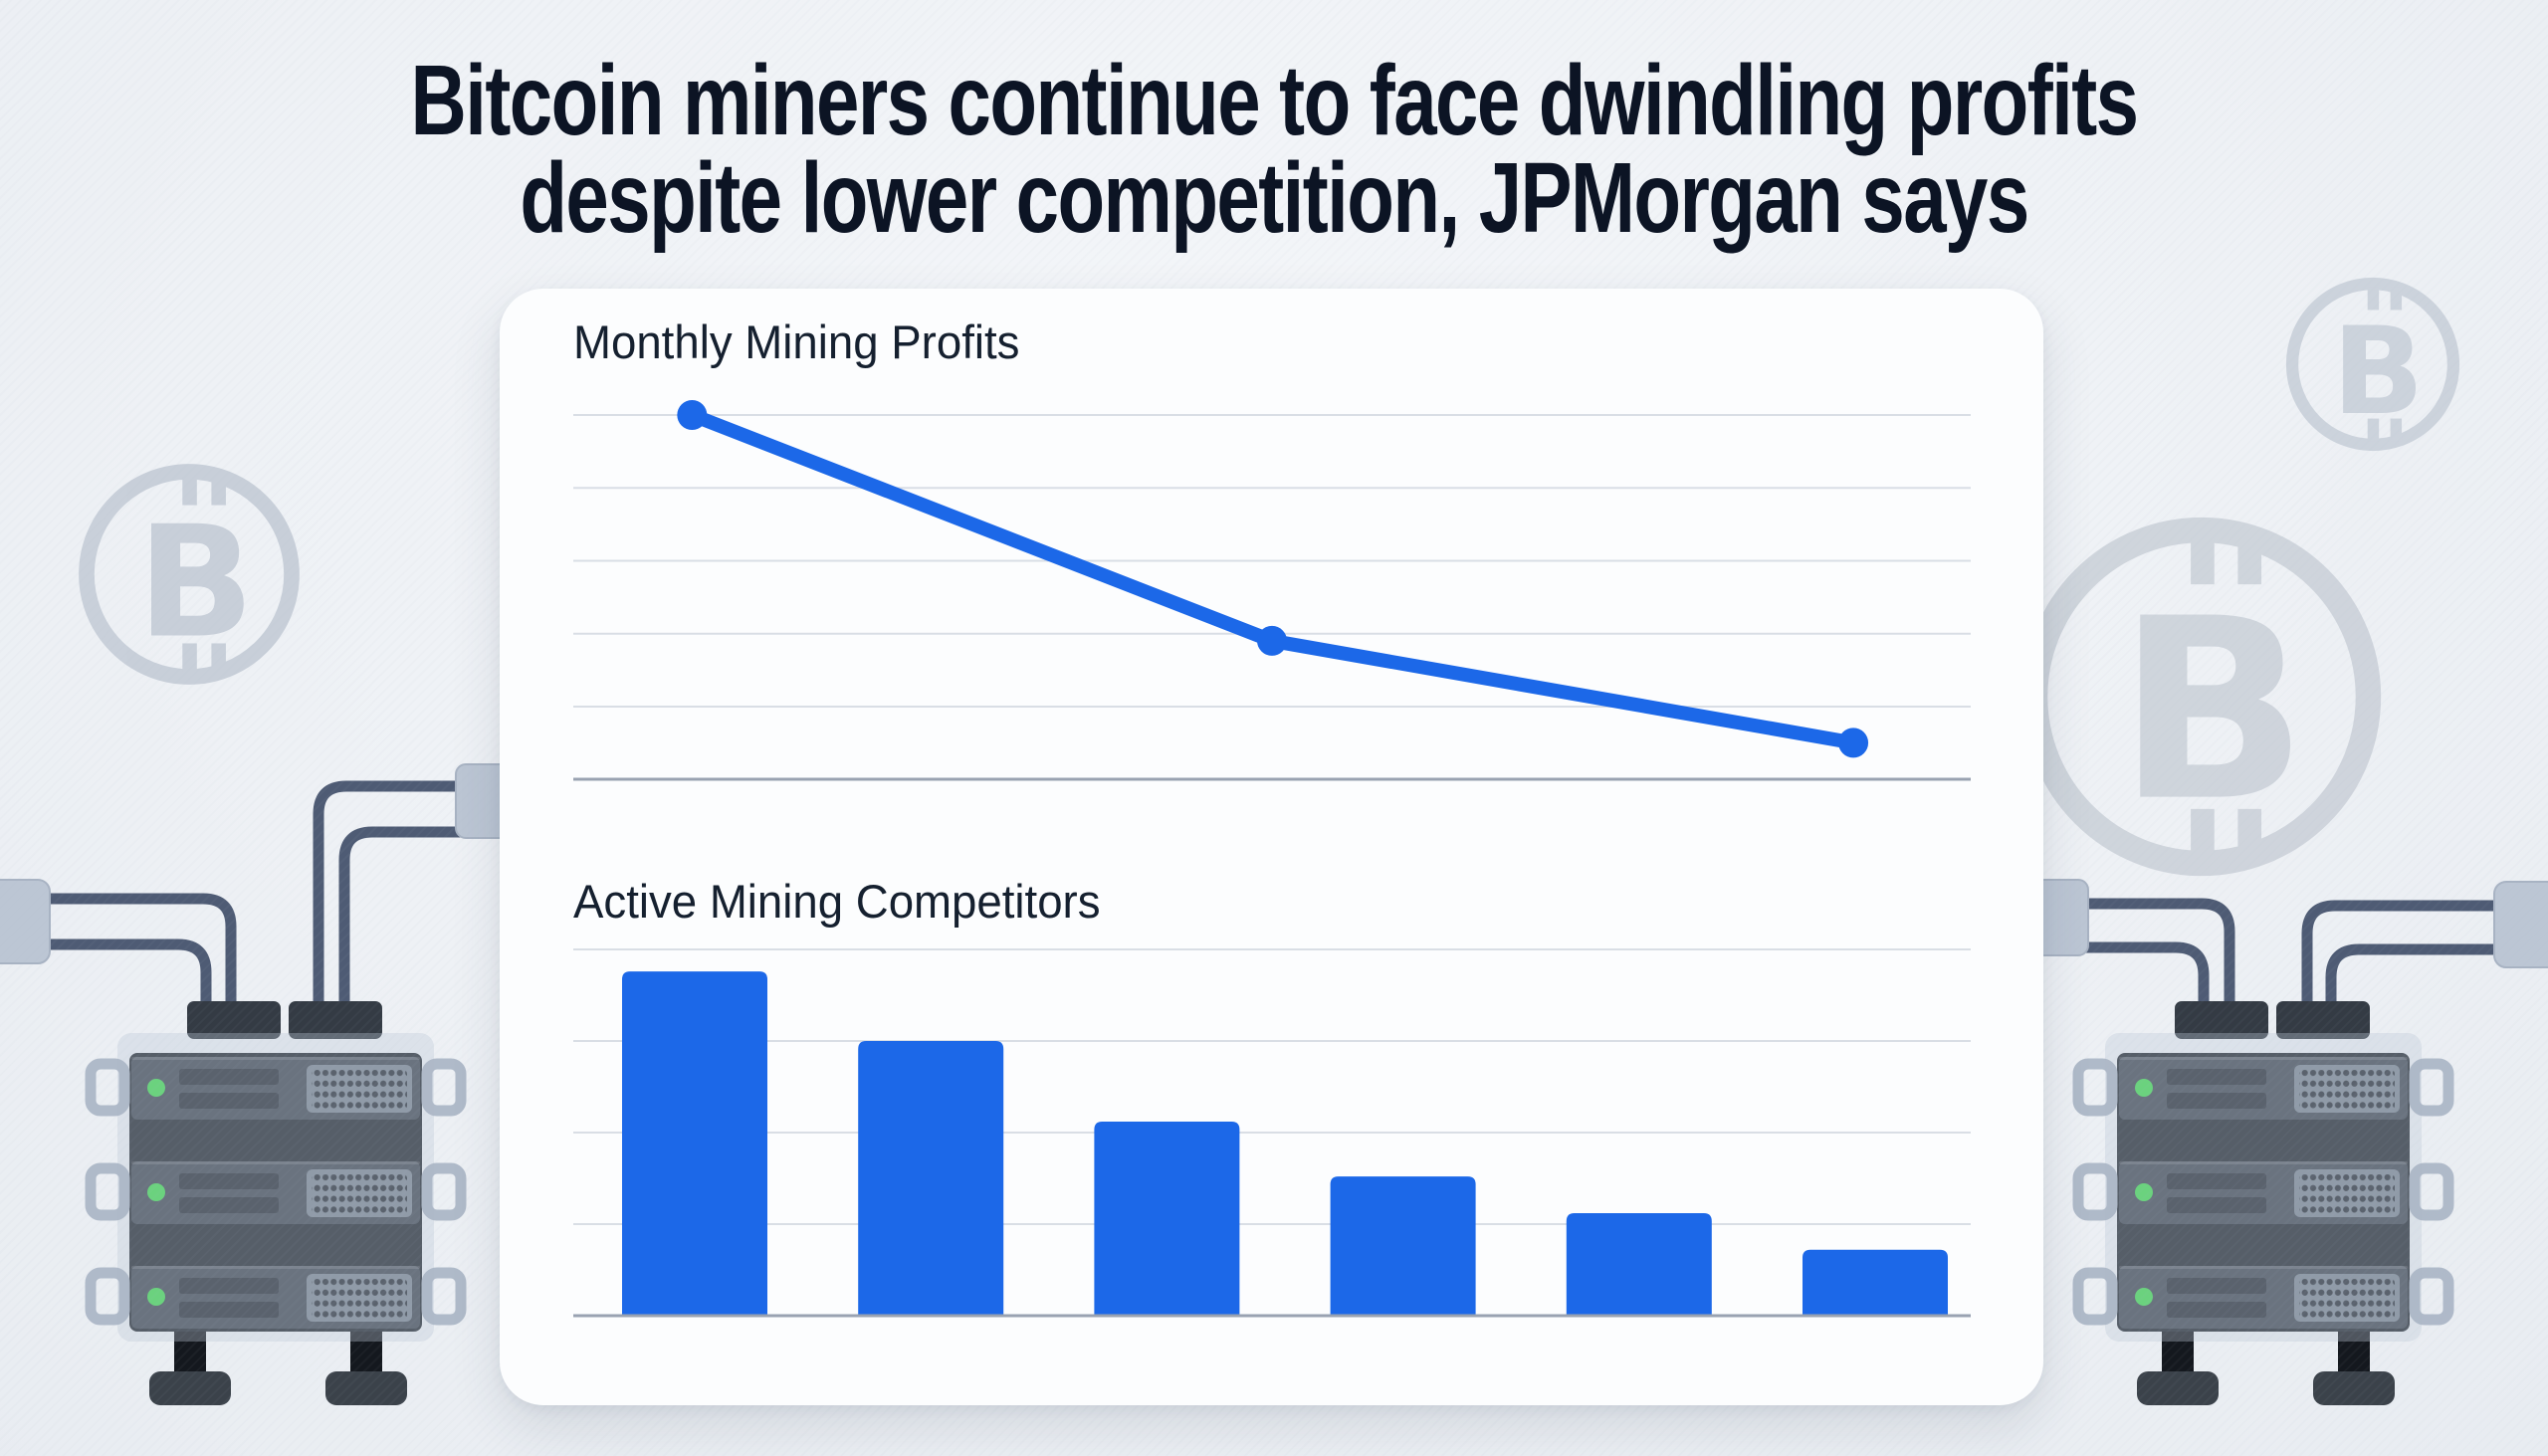 The image size is (2548, 1456). Describe the element at coordinates (1274, 198) in the screenshot. I see `headline-line-2: despite lower competition, JPMorgan says` at that location.